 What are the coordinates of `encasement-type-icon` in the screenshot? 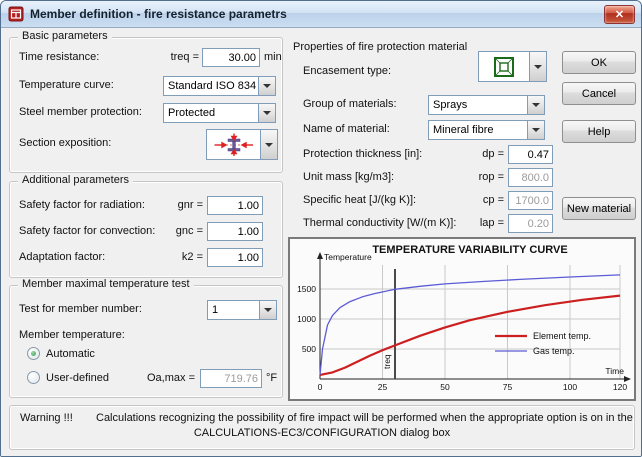 It's located at (504, 67).